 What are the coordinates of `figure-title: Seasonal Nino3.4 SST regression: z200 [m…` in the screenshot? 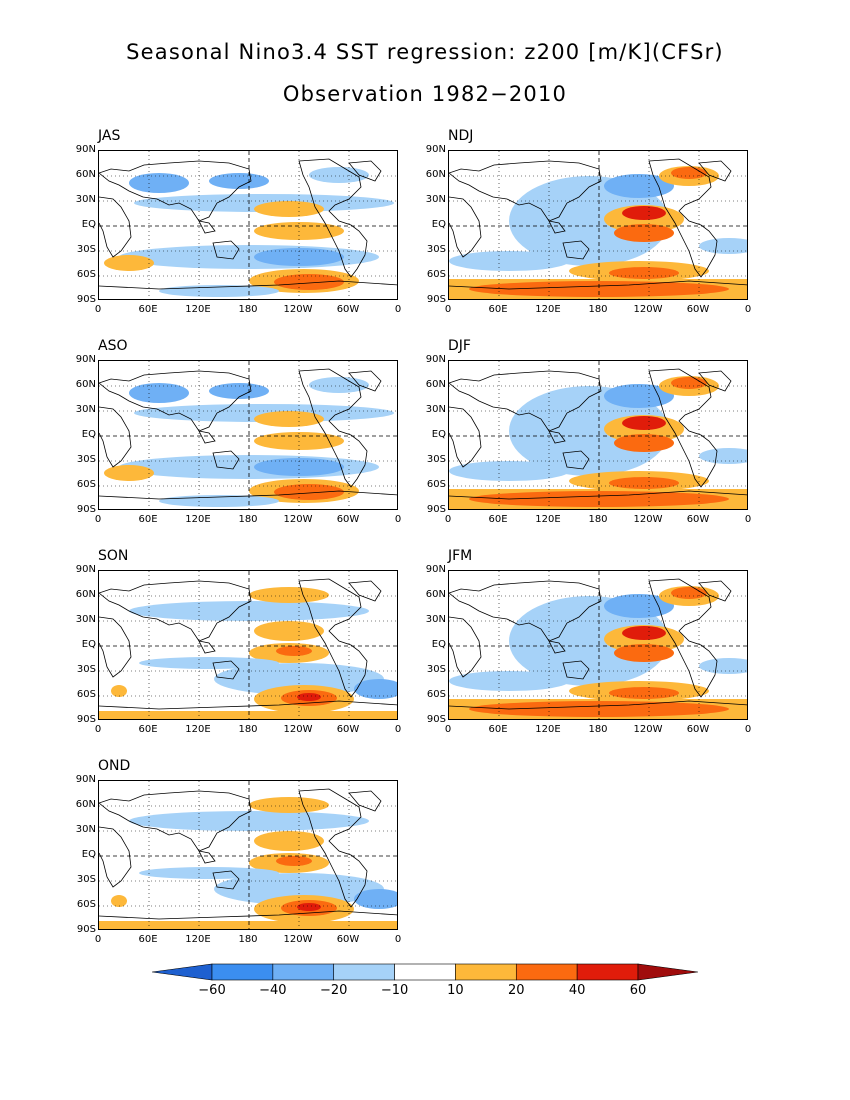 It's located at (425, 52).